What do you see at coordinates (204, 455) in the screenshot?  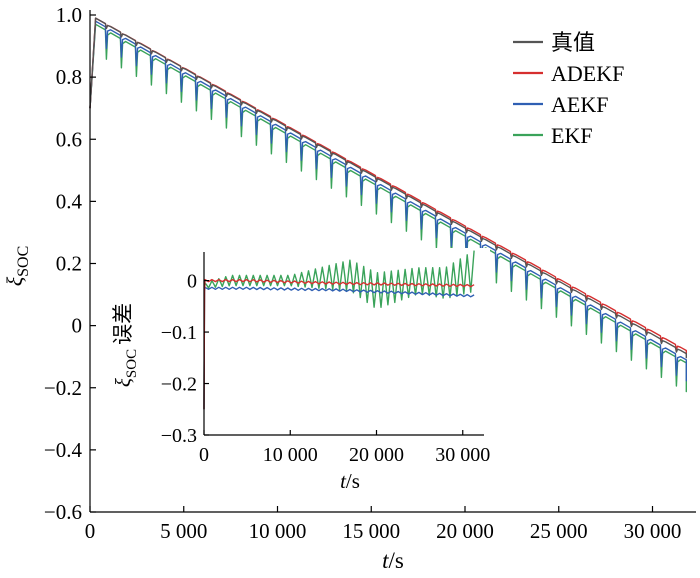 I see `inset-x-tick-label: 0` at bounding box center [204, 455].